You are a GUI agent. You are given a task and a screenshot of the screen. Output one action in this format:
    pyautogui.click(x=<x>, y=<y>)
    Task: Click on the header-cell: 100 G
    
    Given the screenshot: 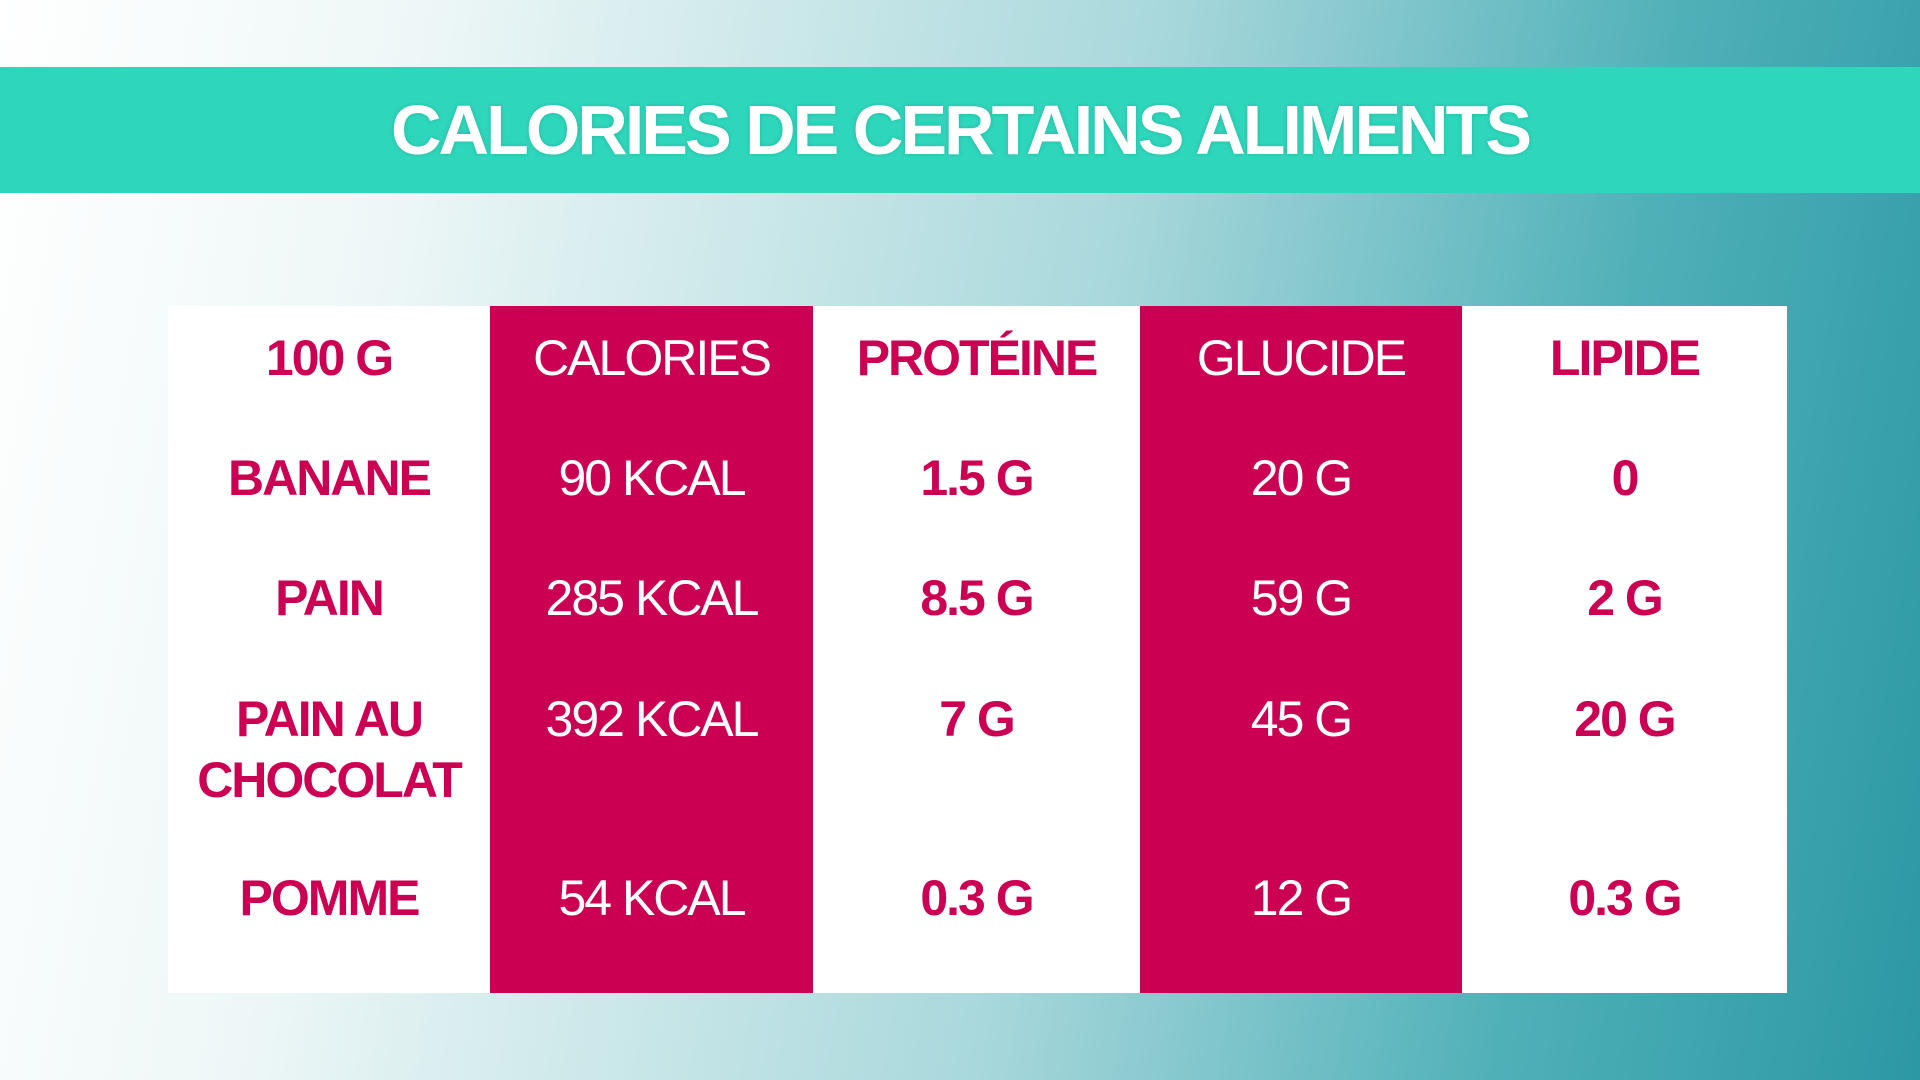 What is the action you would take?
    pyautogui.click(x=329, y=358)
    